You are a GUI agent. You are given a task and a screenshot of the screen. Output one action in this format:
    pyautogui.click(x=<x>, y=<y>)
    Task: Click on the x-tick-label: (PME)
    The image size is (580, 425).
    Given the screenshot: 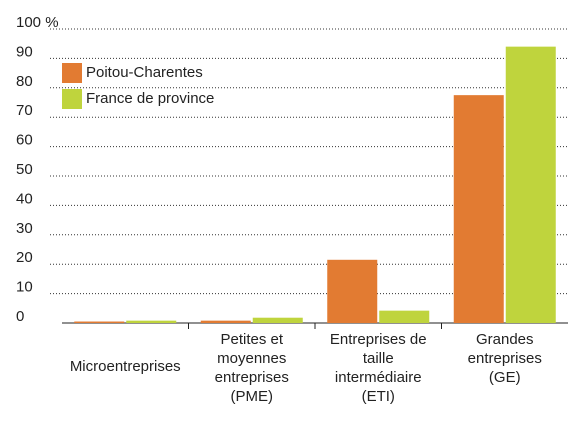 What is the action you would take?
    pyautogui.click(x=252, y=396)
    